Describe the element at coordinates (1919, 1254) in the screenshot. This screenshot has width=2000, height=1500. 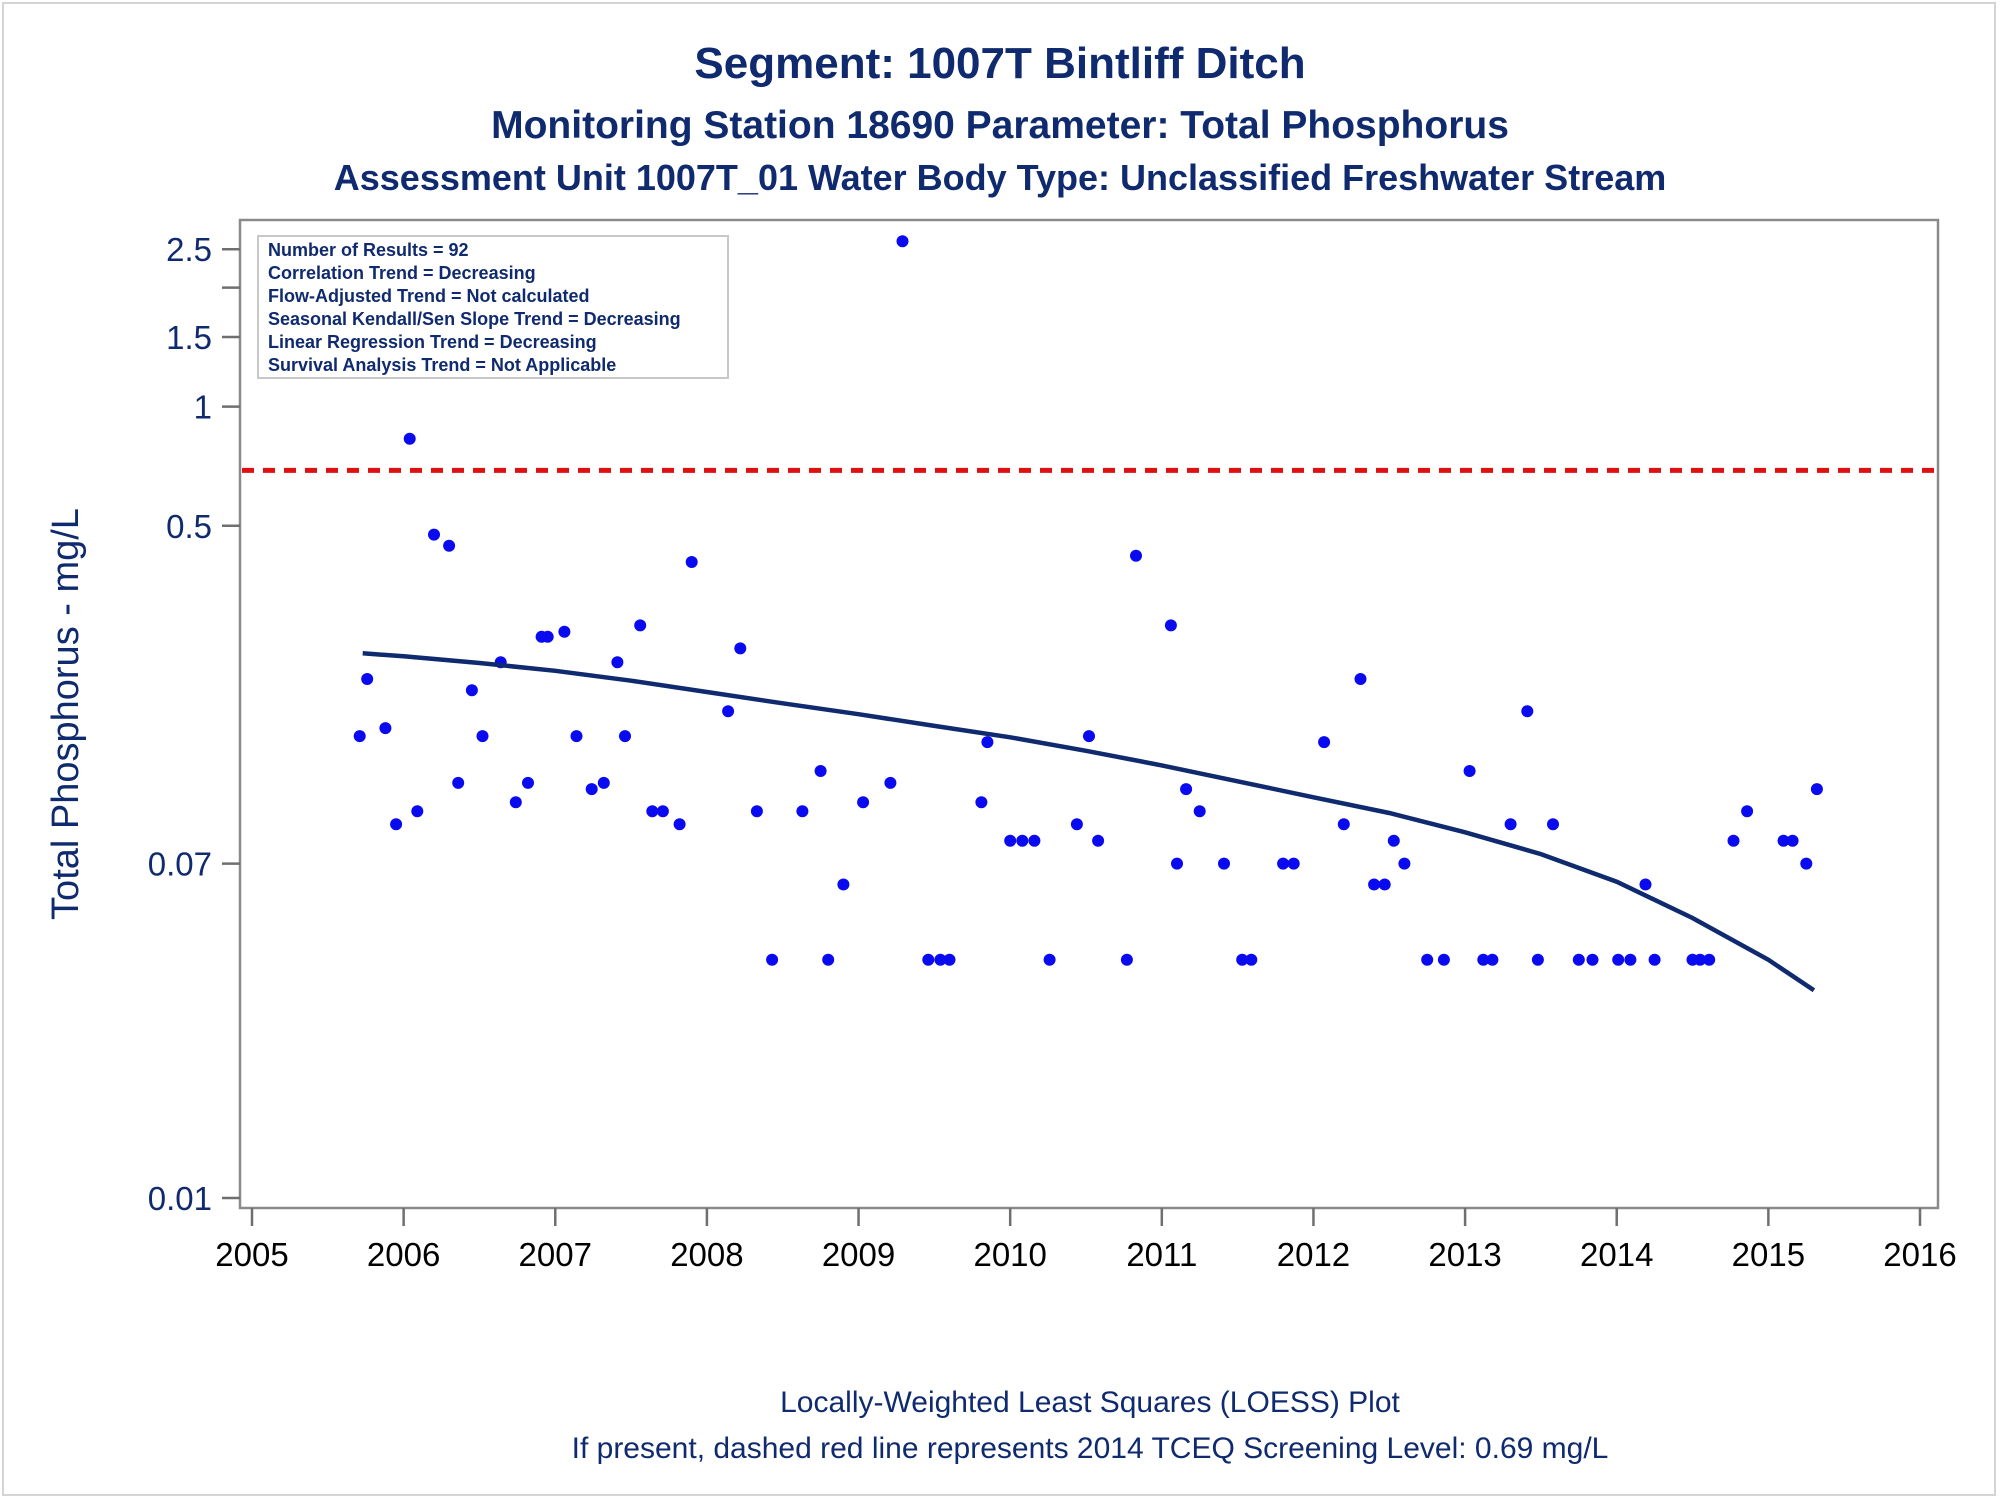
I see `x-tick-label: 2016` at that location.